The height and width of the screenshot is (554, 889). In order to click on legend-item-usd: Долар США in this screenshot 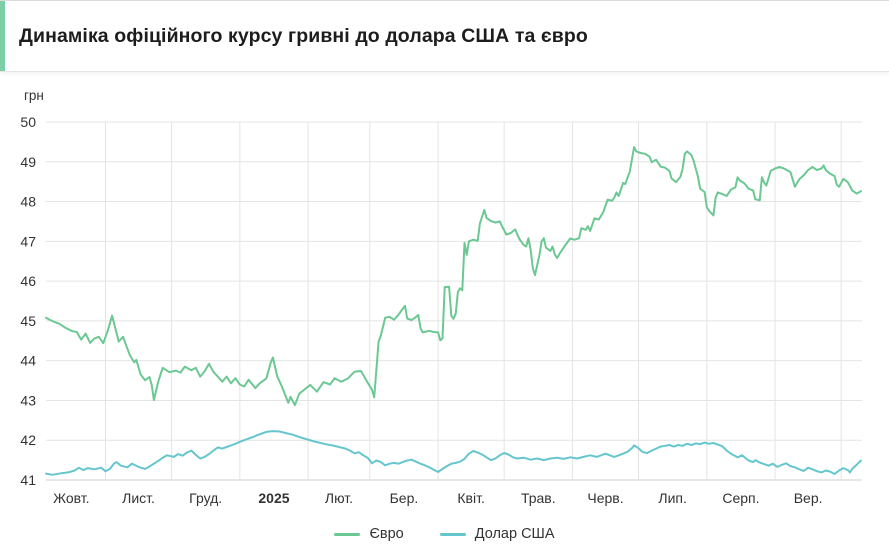, I will do `click(497, 534)`.